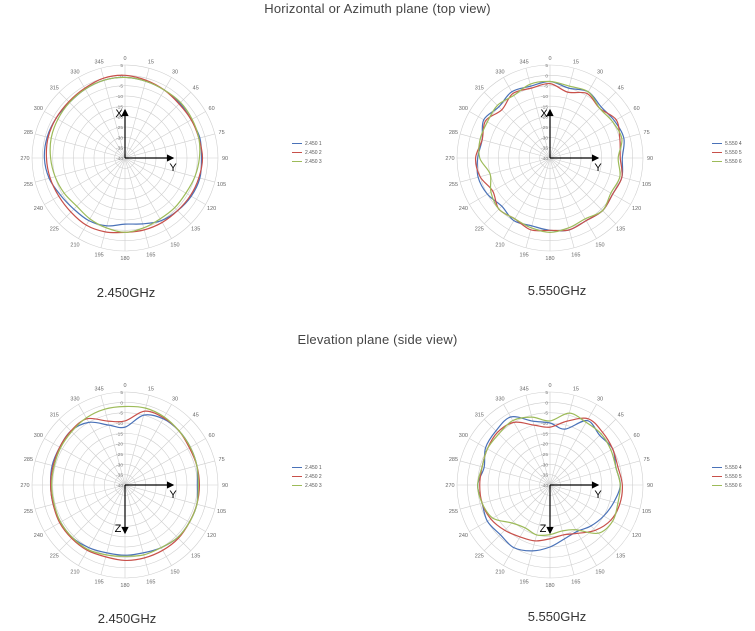 The width and height of the screenshot is (755, 631). Describe the element at coordinates (119, 445) in the screenshot. I see `radial-tick-label: -20` at that location.